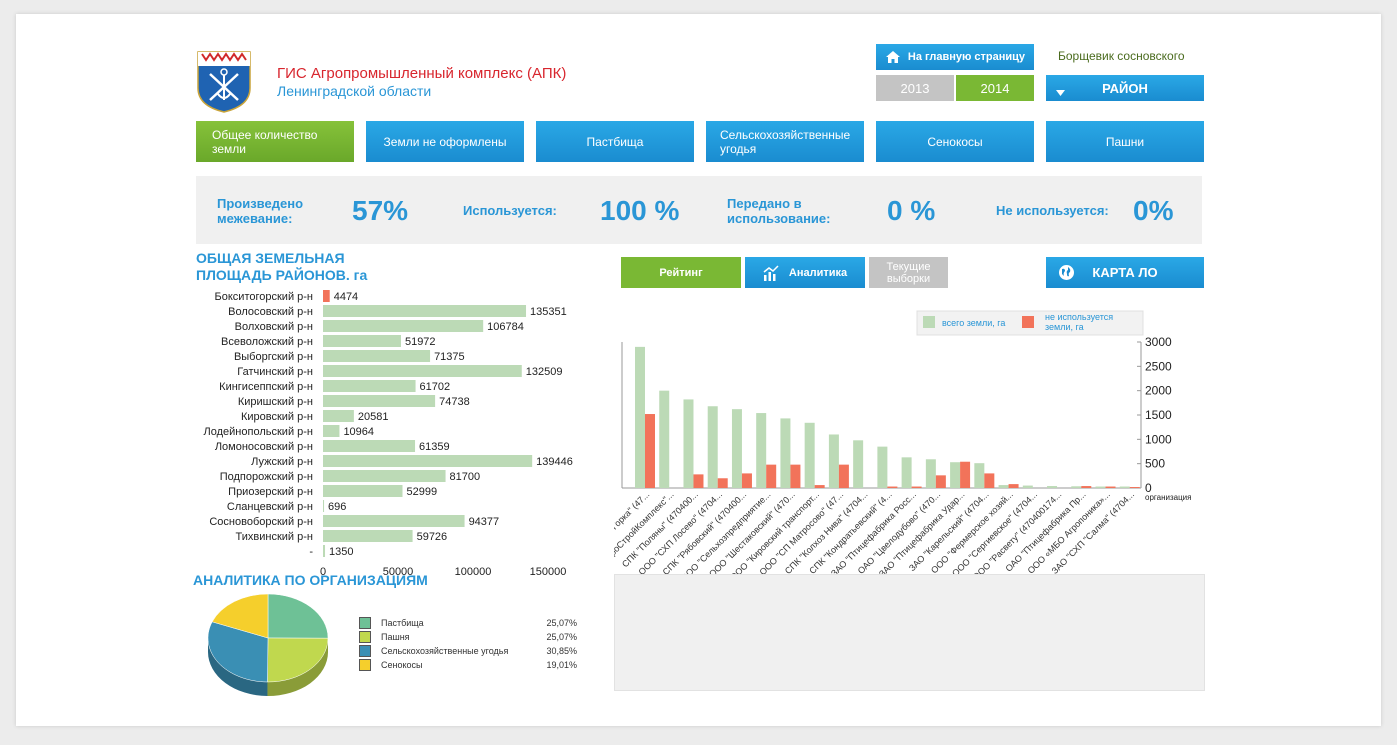  Describe the element at coordinates (402, 623) in the screenshot. I see `pie-legend-label: Пастбища` at that location.